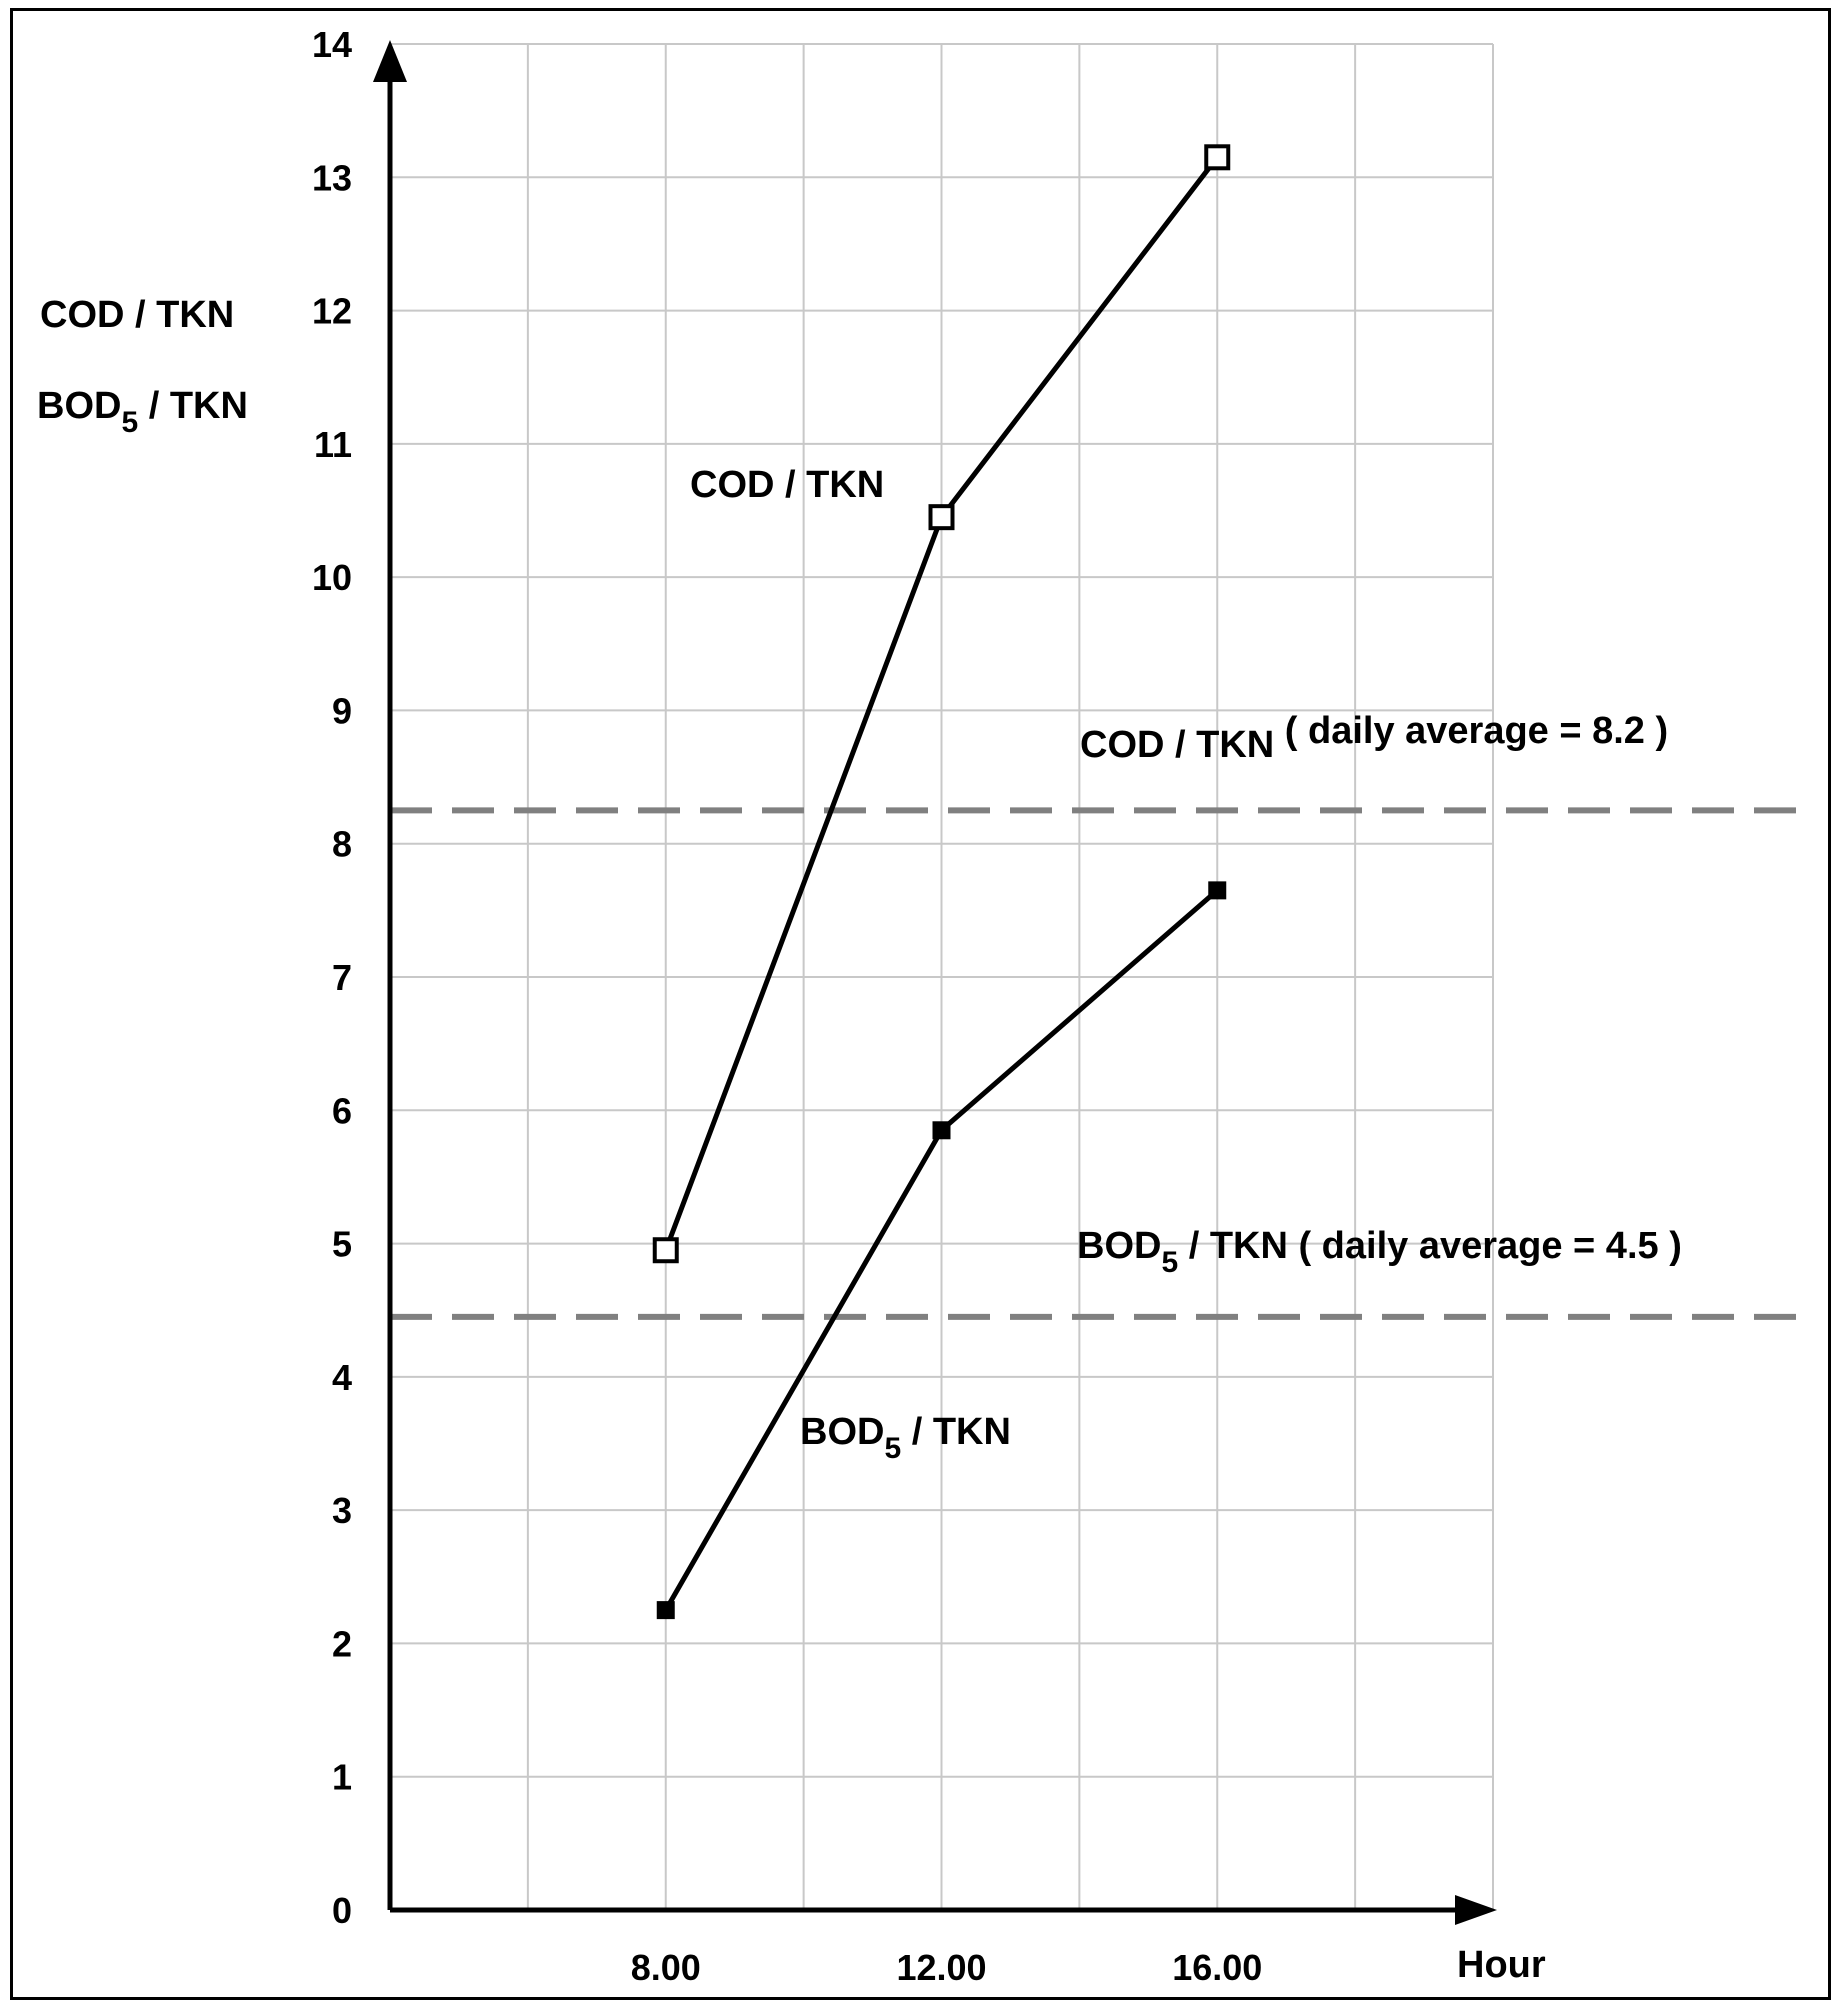 The image size is (1841, 2008). Describe the element at coordinates (941, 1967) in the screenshot. I see `x-tick-label-1: 12.00` at that location.